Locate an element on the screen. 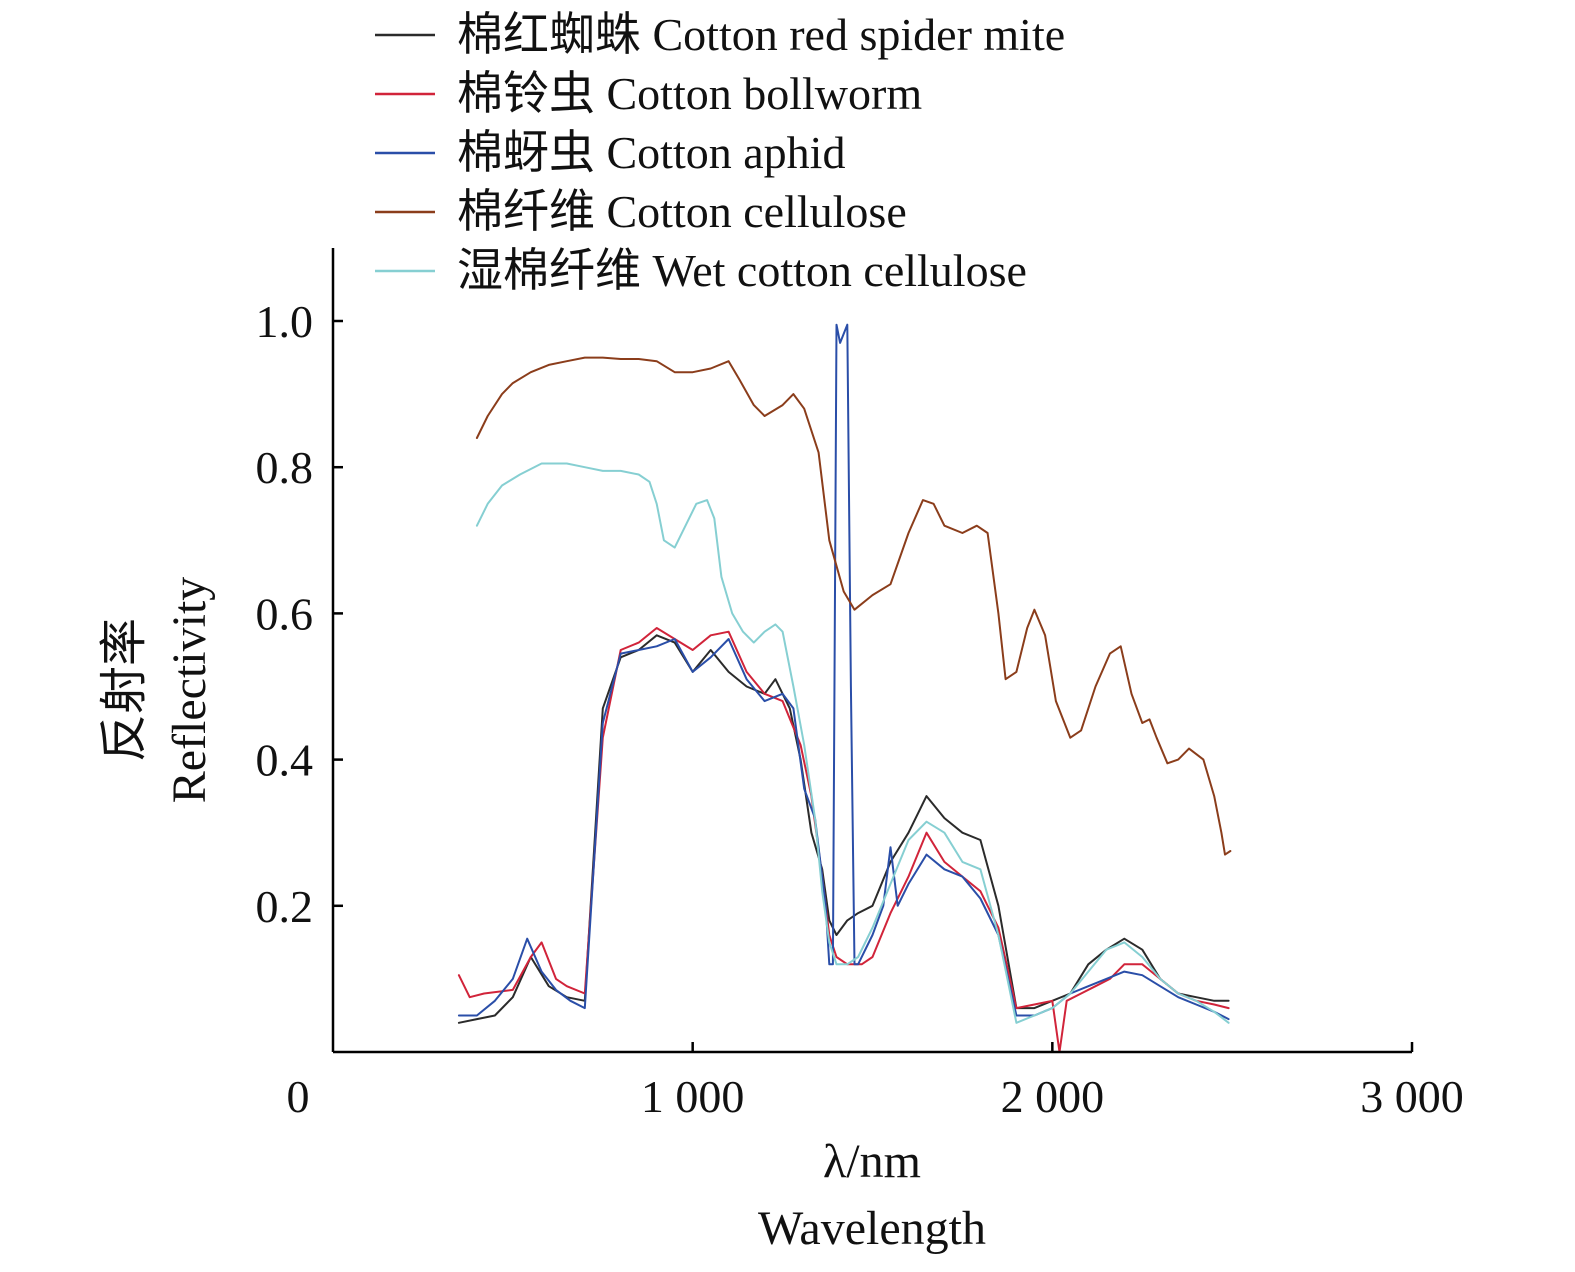  x-tick-label: 0 is located at coordinates (298, 1096).